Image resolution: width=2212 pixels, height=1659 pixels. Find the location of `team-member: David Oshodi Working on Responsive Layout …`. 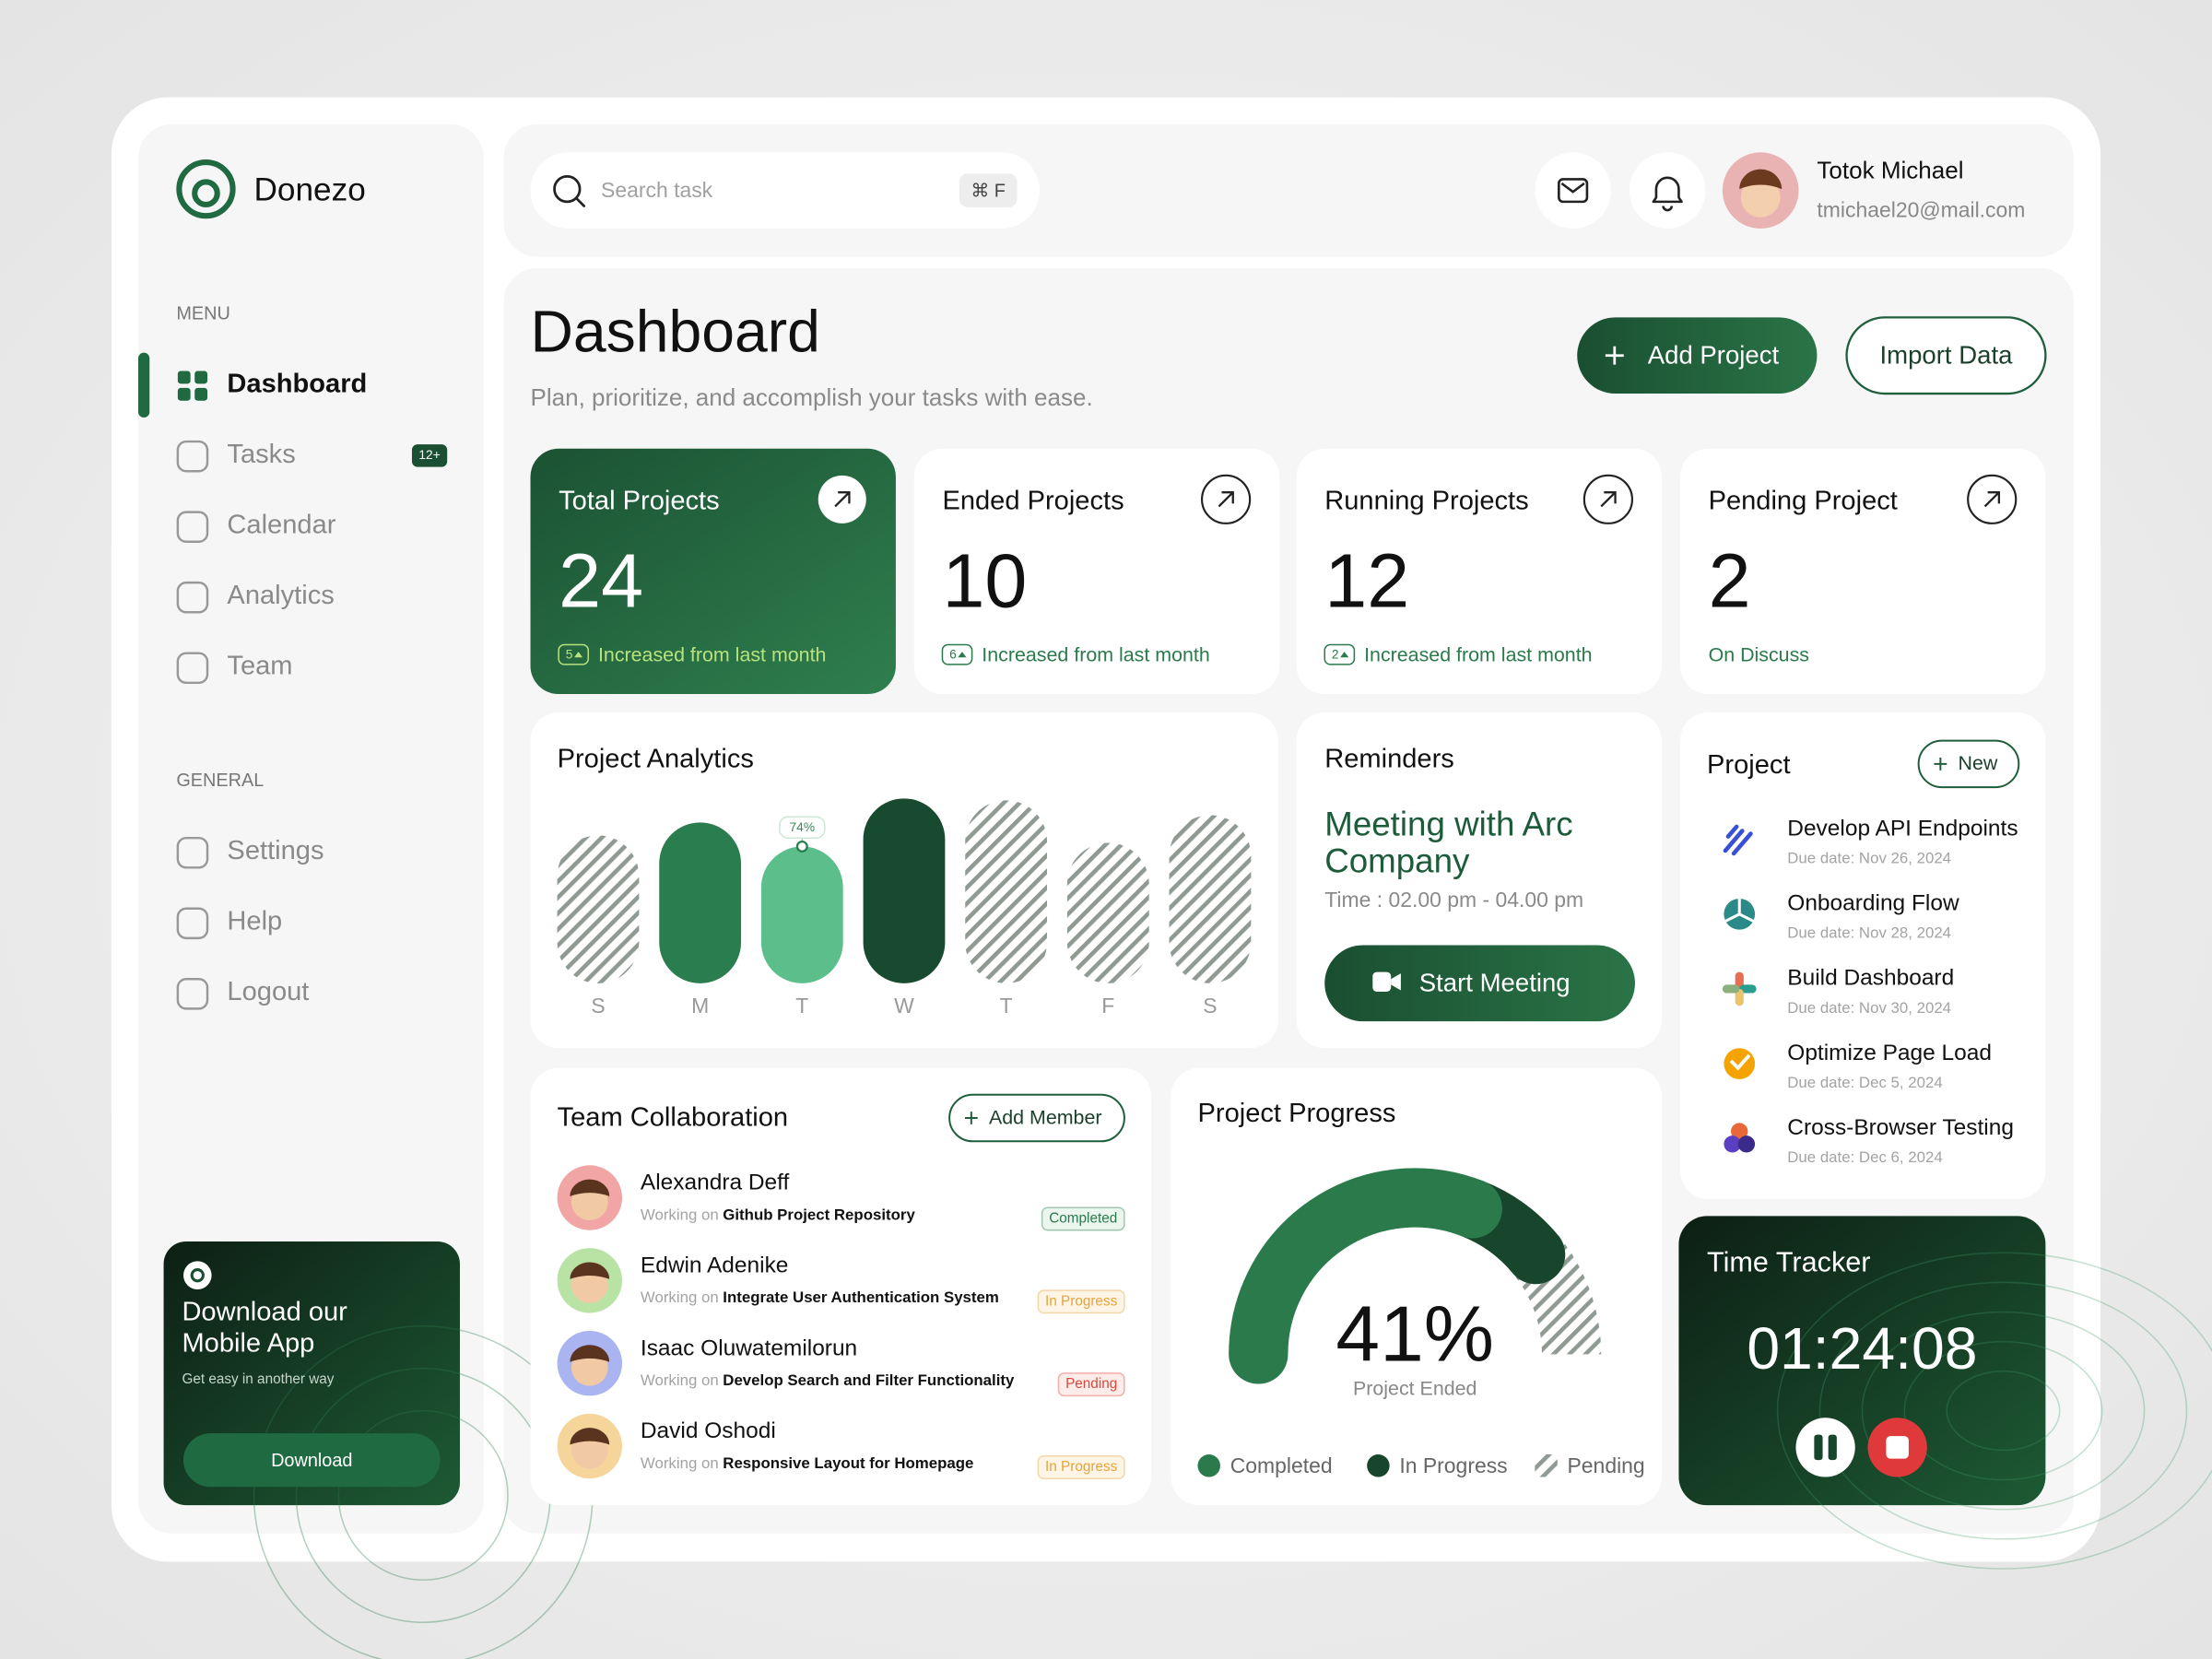

team-member: David Oshodi Working on Responsive Layout … is located at coordinates (841, 1446).